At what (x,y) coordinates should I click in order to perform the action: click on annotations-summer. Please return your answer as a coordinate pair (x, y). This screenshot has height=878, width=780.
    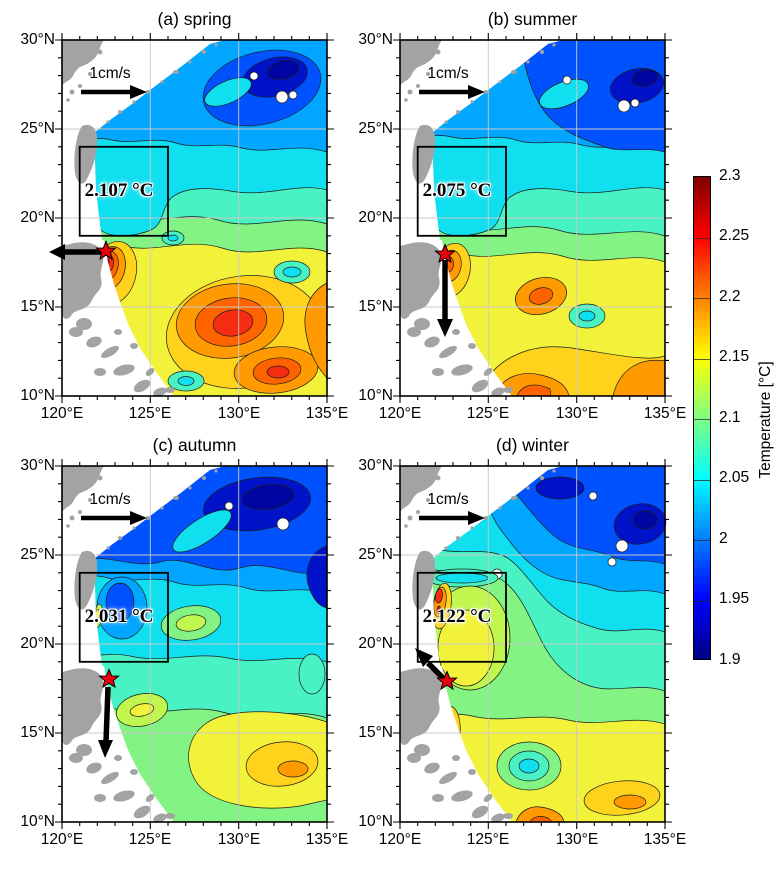
    Looking at the image, I should click on (461, 211).